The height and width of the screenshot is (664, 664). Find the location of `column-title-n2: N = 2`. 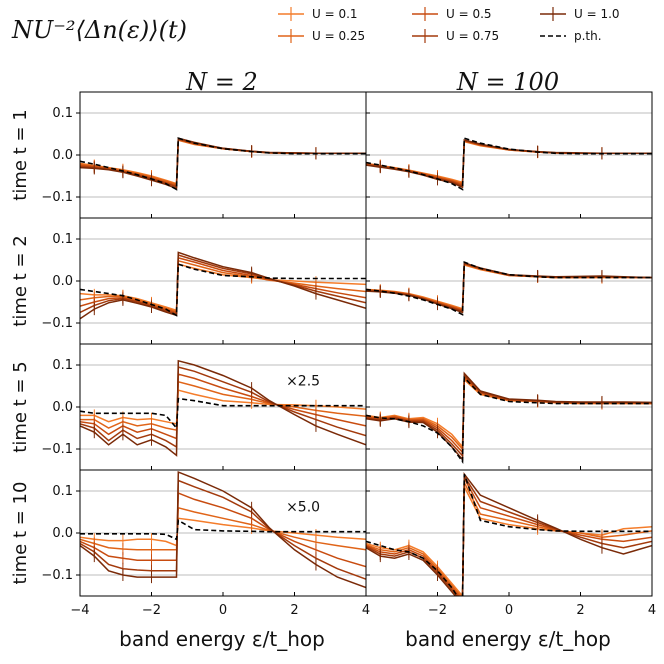

column-title-n2: N = 2 is located at coordinates (221, 82).